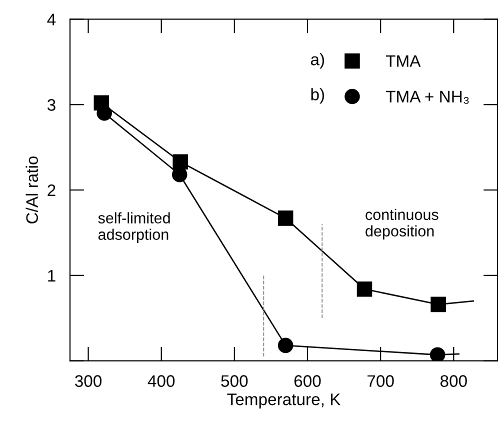 The height and width of the screenshot is (427, 500). I want to click on y-tick-label: 2, so click(52, 190).